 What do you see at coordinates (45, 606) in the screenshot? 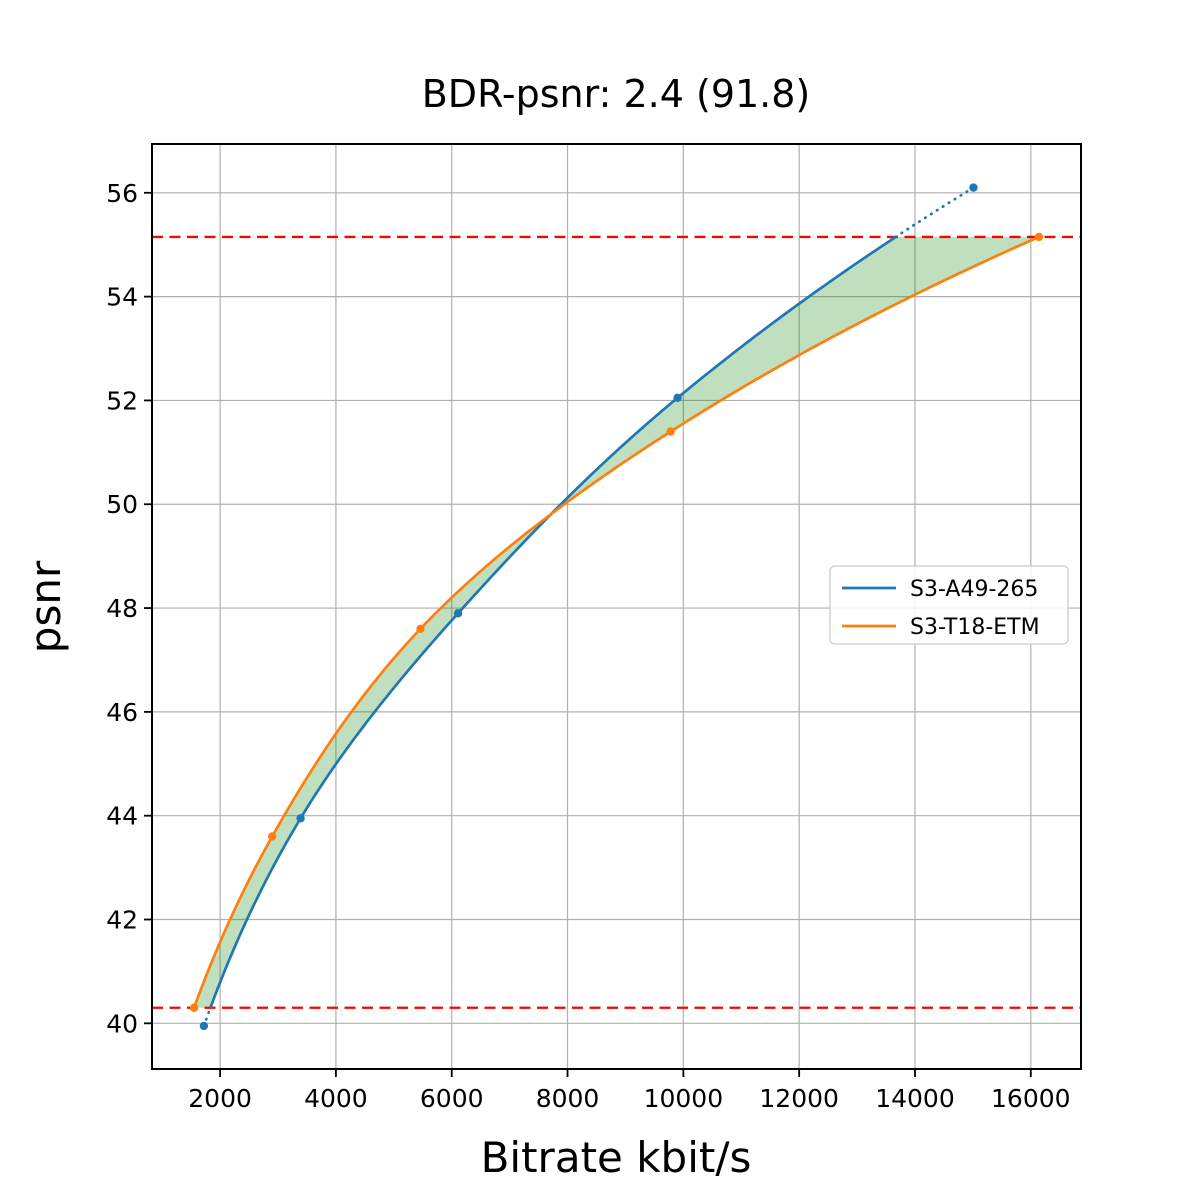
I see `y-axis-label: psnr` at bounding box center [45, 606].